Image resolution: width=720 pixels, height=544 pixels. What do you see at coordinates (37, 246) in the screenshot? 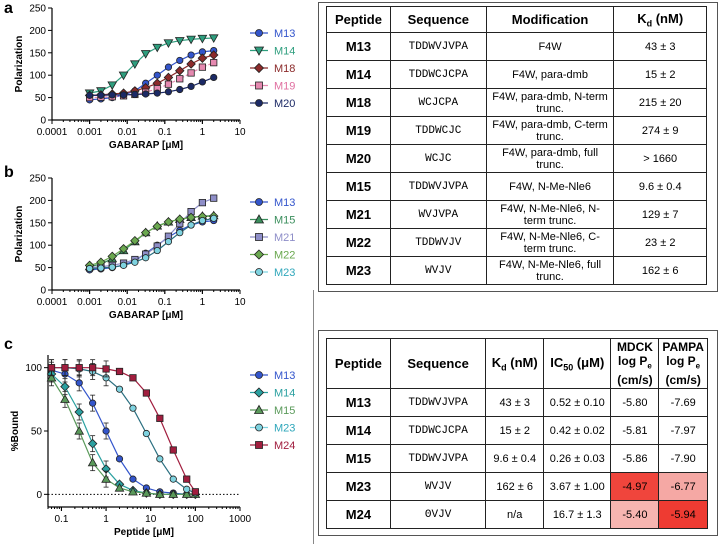
I see `y-tick-label: 100` at bounding box center [37, 246].